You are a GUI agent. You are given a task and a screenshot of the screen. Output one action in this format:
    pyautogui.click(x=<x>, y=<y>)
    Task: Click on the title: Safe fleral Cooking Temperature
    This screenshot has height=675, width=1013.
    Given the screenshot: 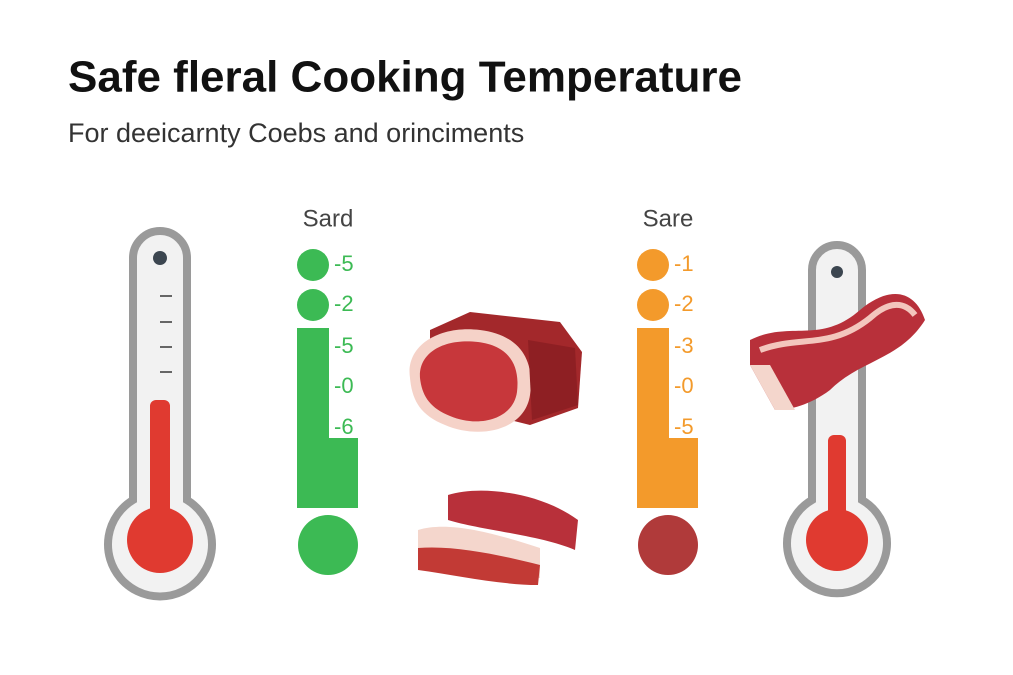 What is the action you would take?
    pyautogui.click(x=405, y=77)
    